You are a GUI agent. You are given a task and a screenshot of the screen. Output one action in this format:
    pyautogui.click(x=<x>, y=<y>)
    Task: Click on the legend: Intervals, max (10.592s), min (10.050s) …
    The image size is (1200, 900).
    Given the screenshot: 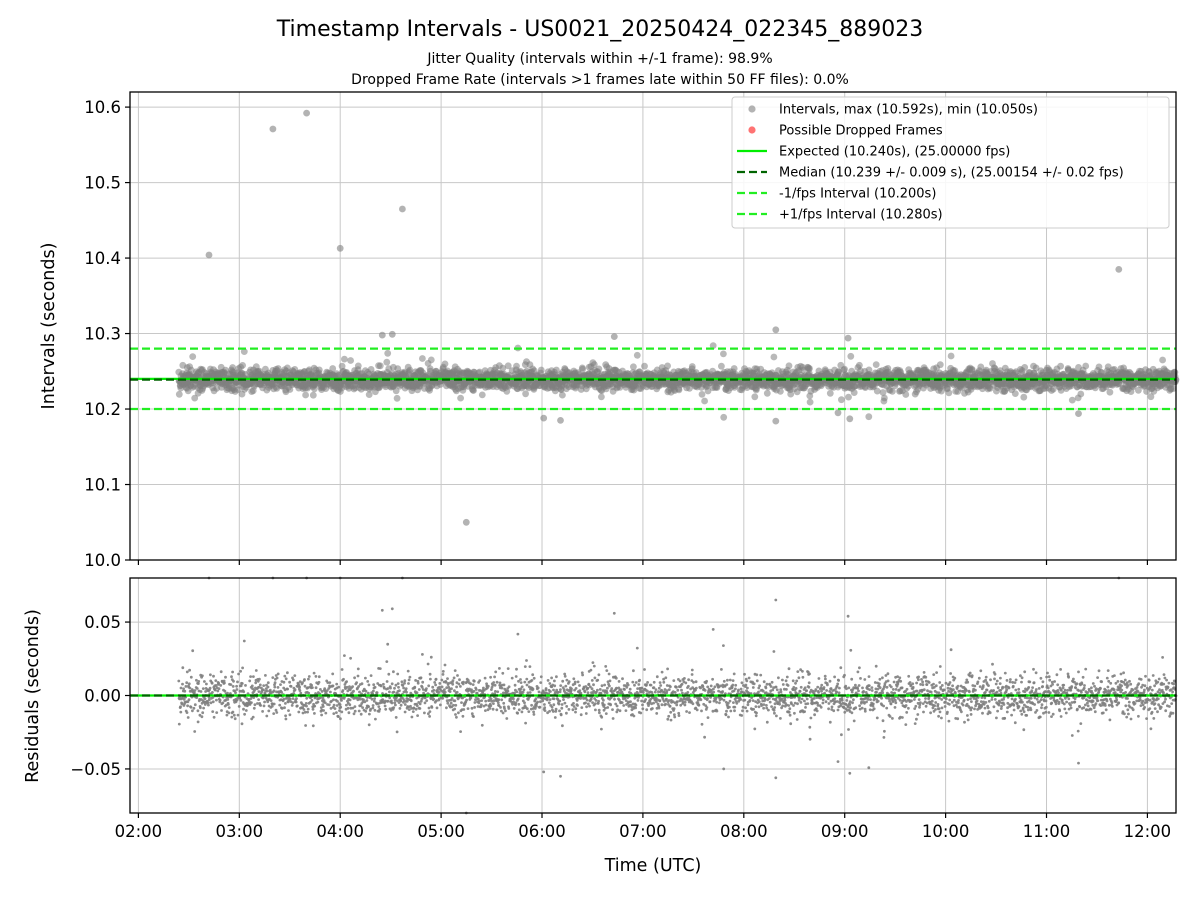 What is the action you would take?
    pyautogui.click(x=950, y=162)
    